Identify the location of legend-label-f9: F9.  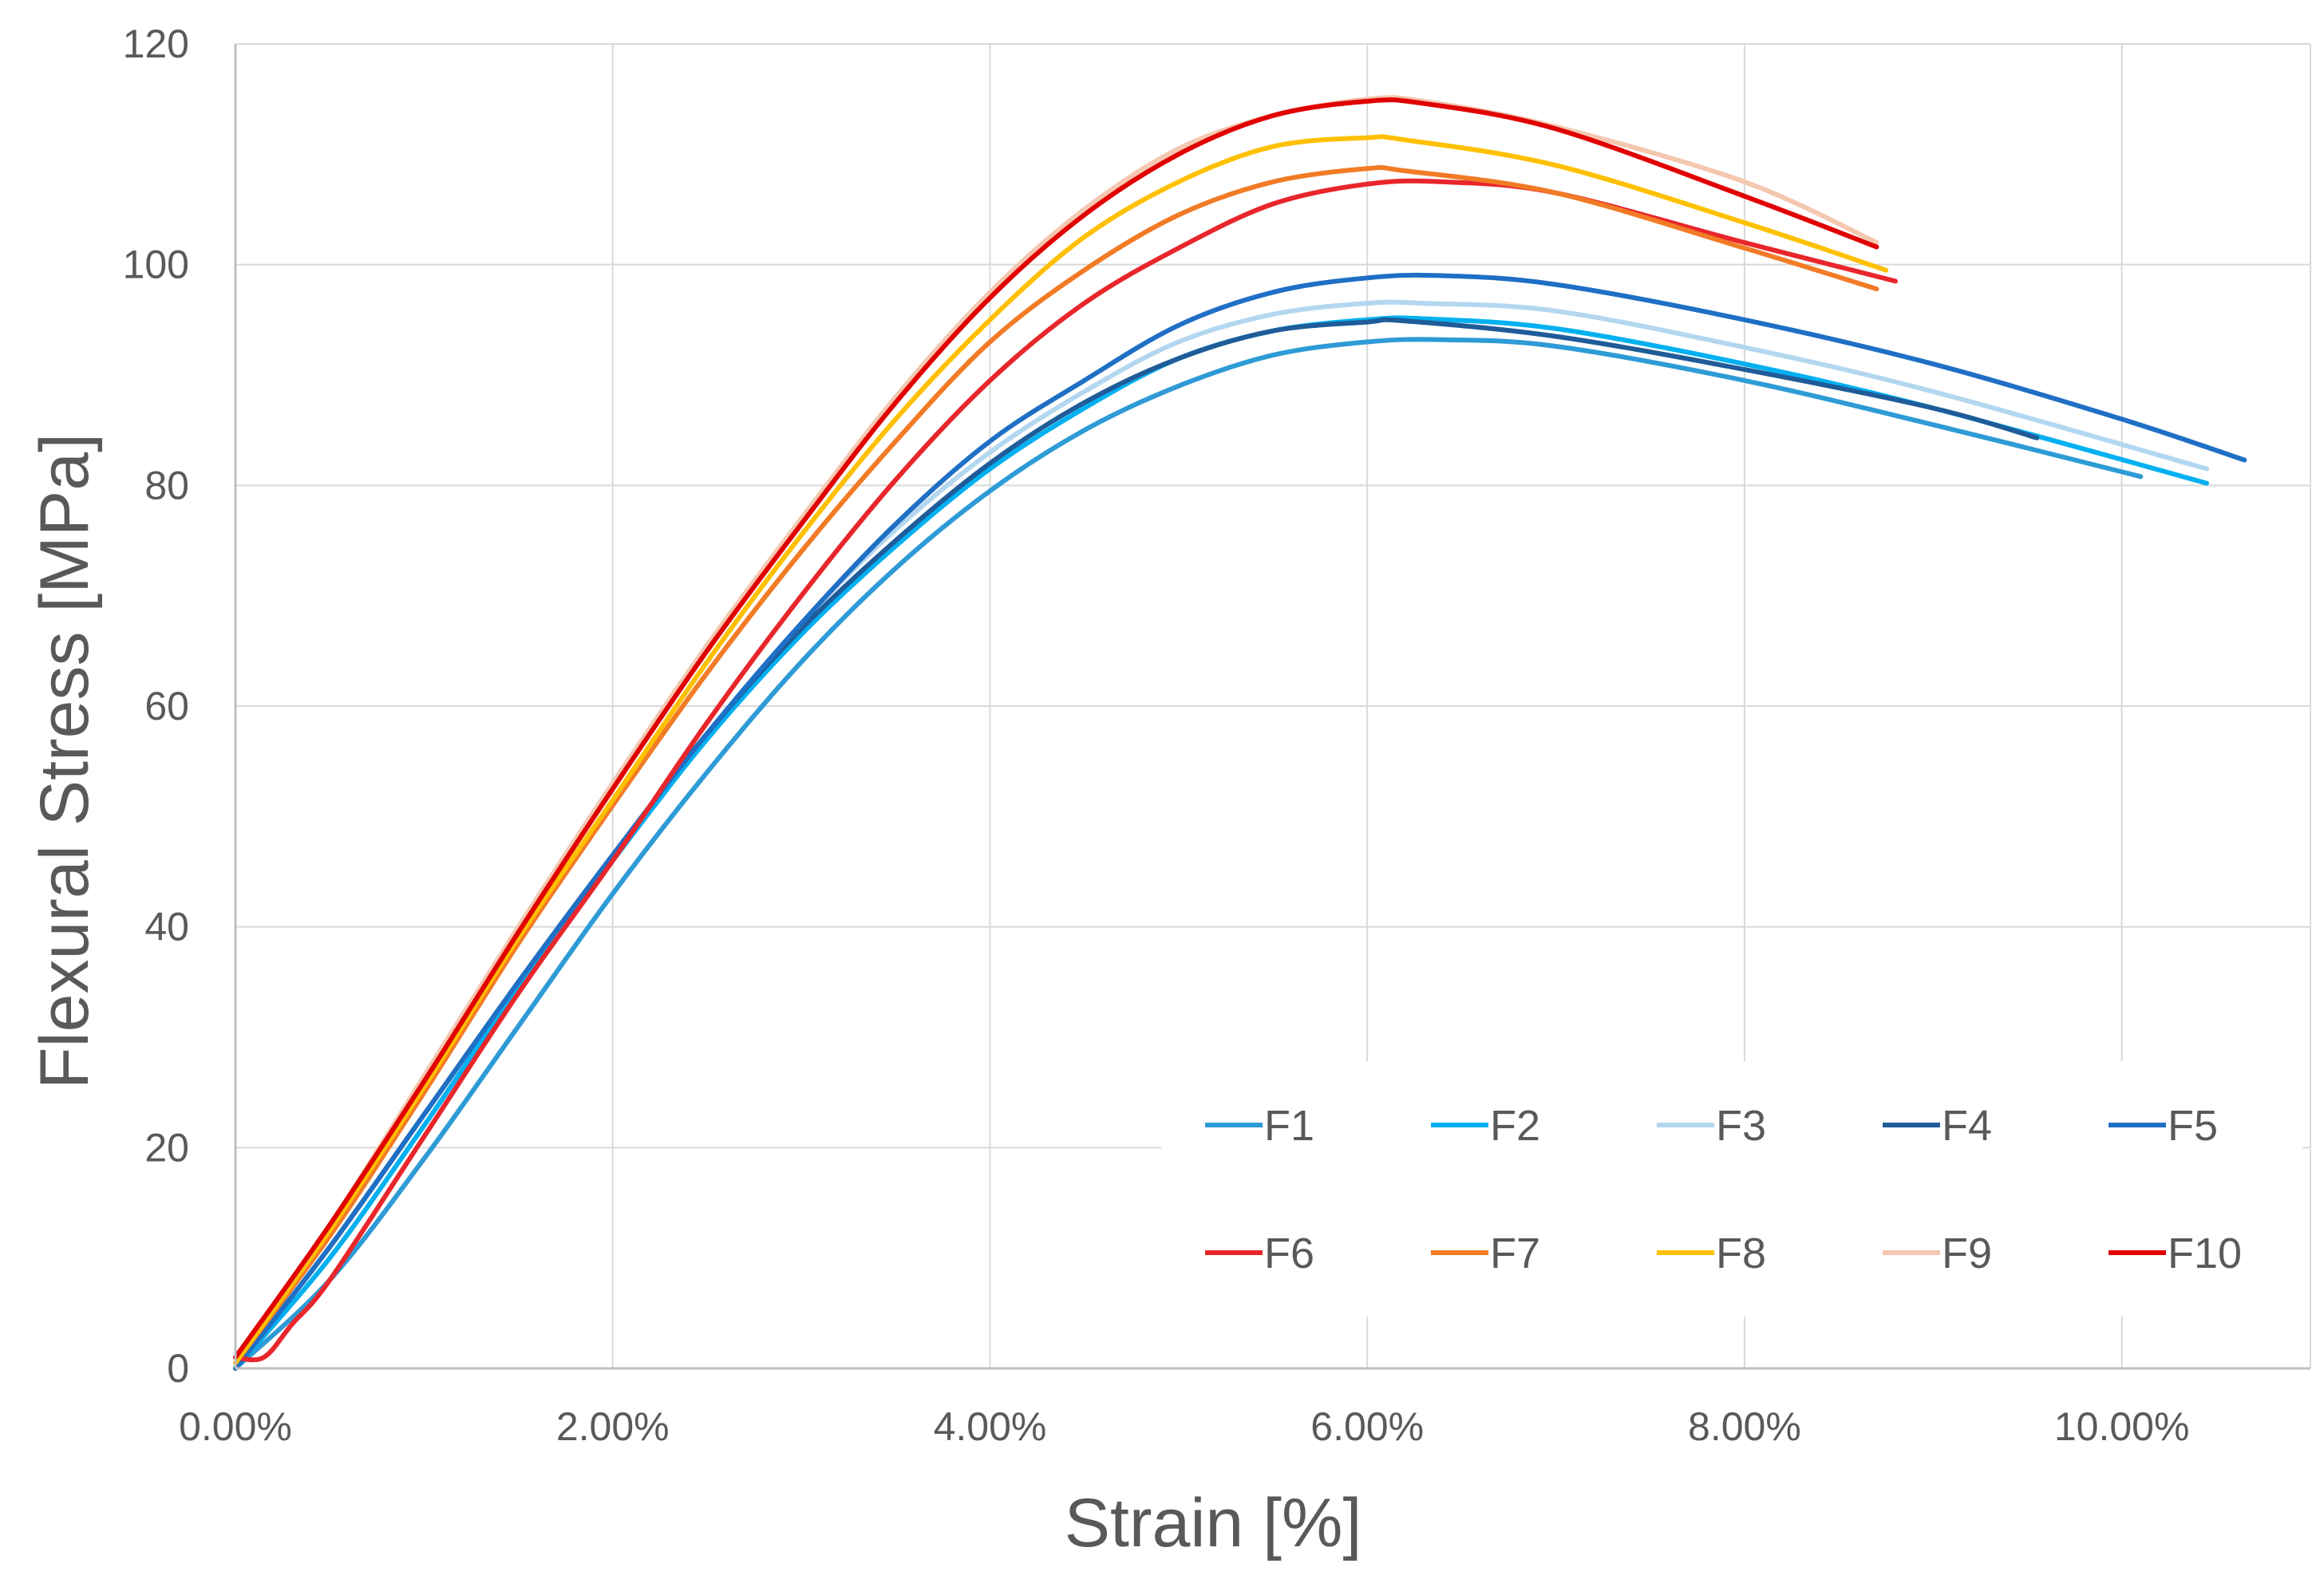
(1967, 1253).